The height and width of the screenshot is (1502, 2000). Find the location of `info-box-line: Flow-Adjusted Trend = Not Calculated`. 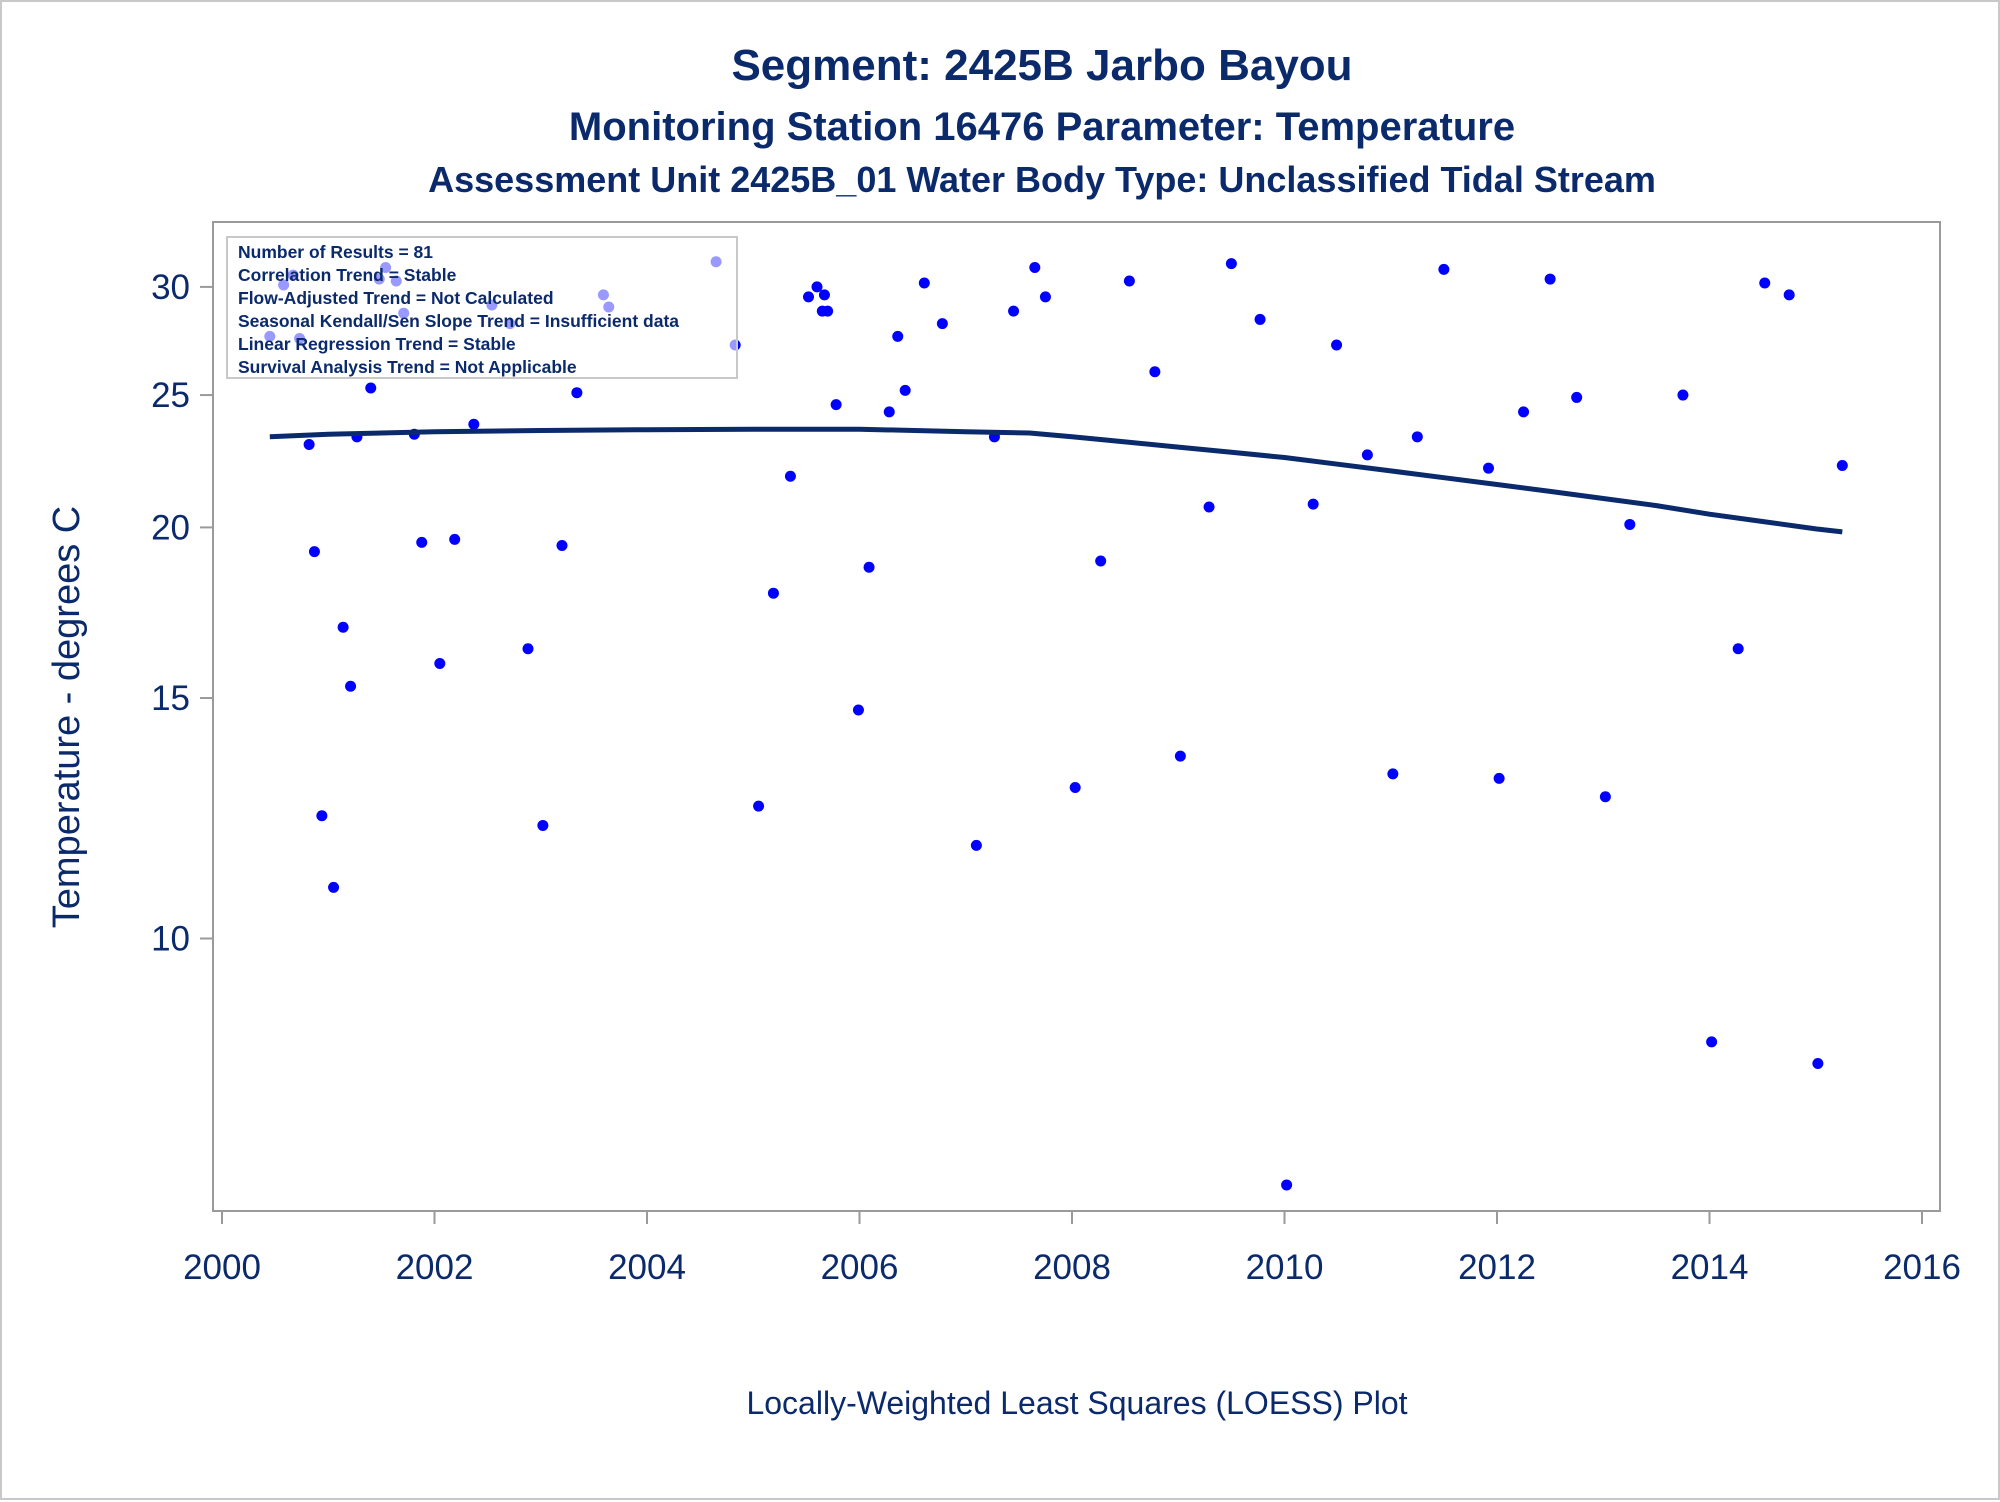

info-box-line: Flow-Adjusted Trend = Not Calculated is located at coordinates (396, 298).